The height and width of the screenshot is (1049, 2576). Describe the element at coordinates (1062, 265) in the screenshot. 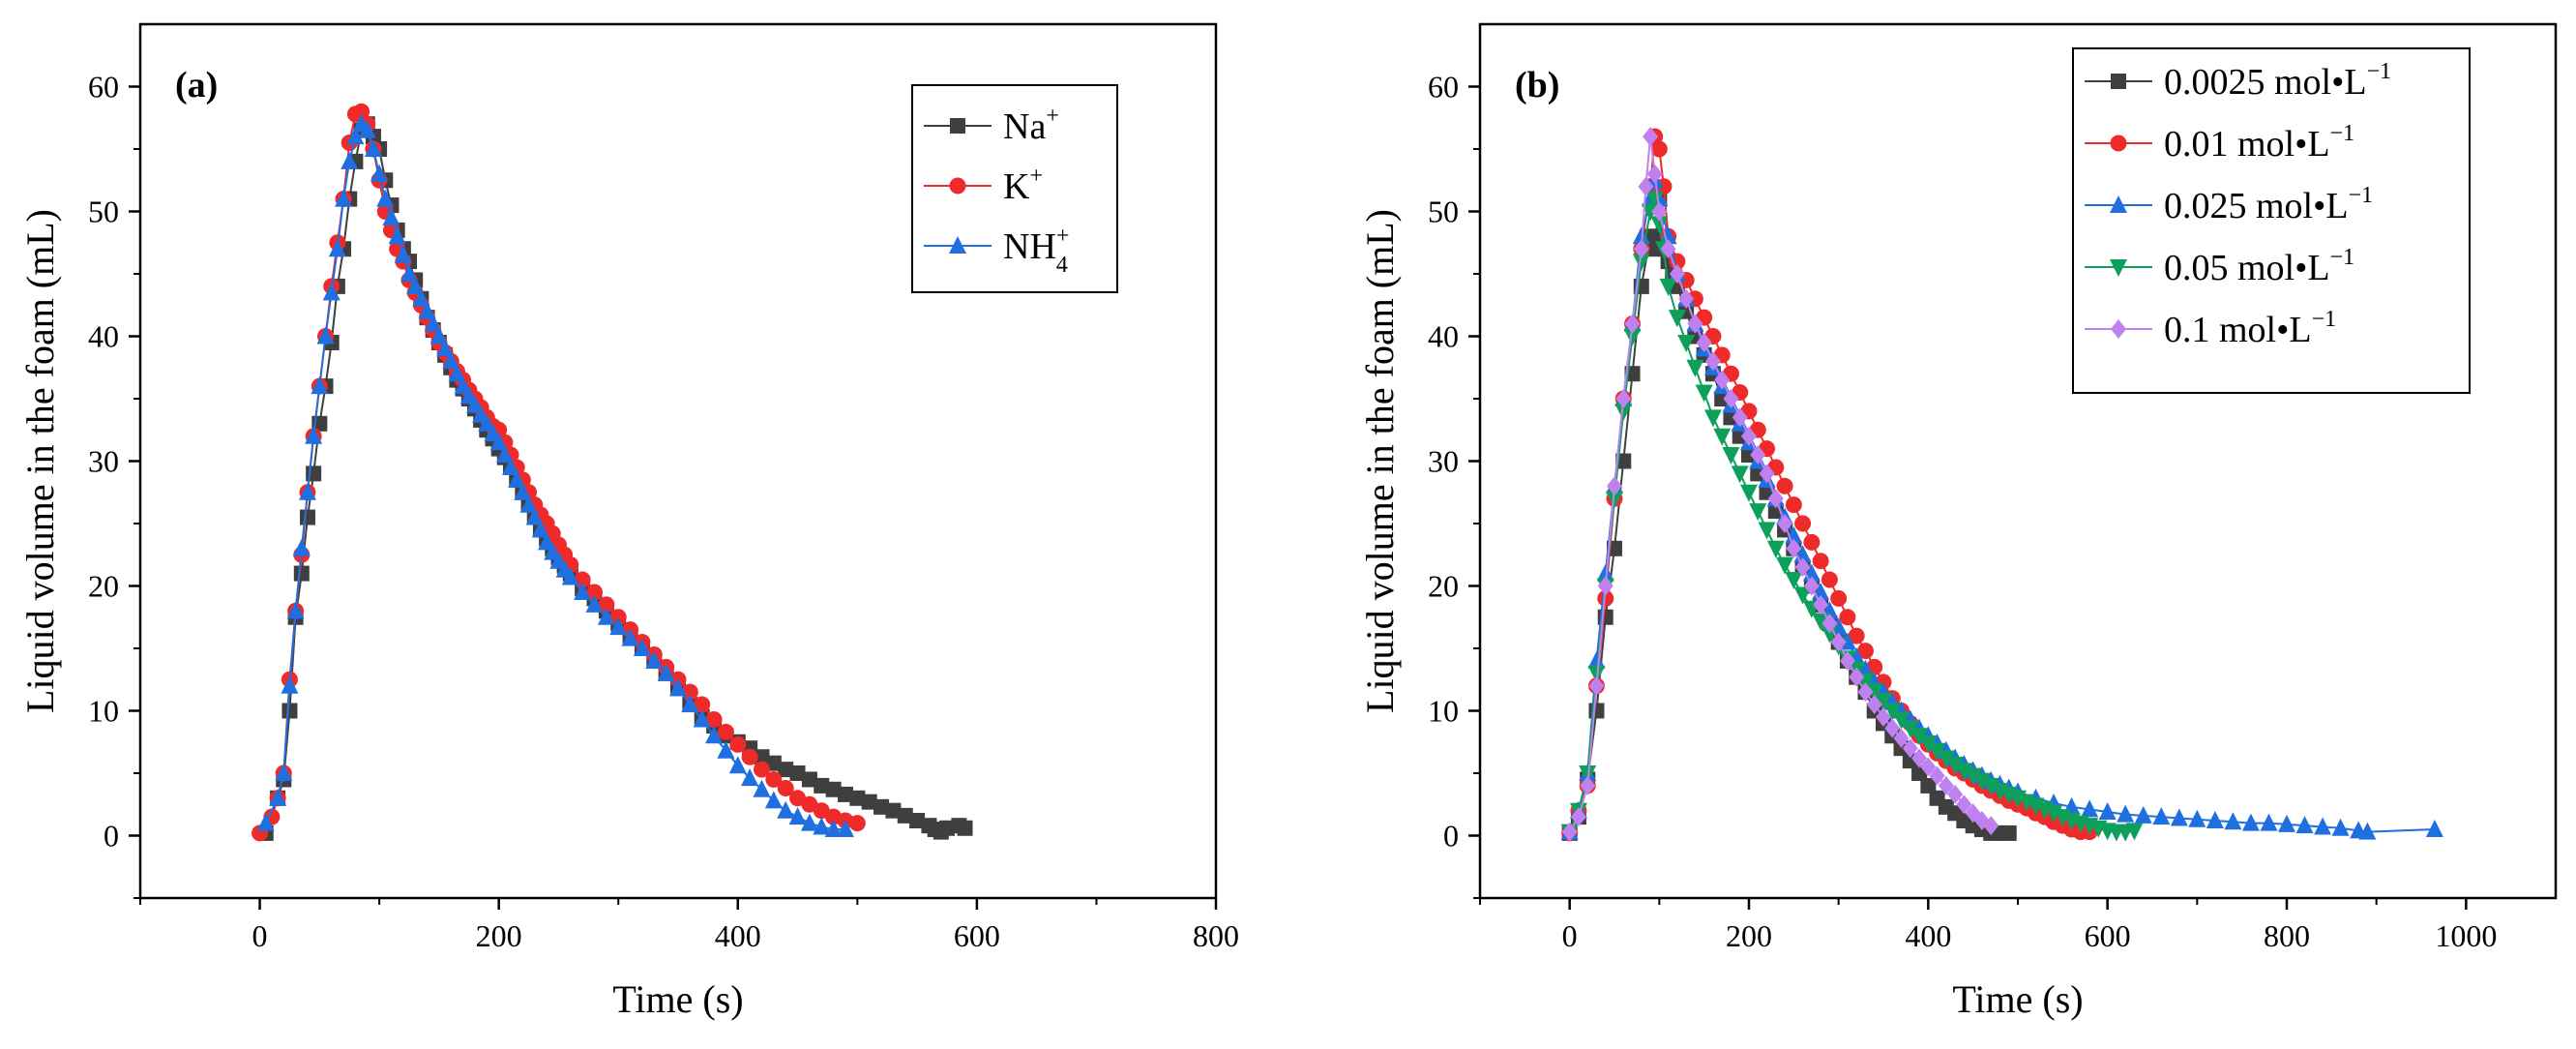

I see `legend-subscript: 4` at that location.